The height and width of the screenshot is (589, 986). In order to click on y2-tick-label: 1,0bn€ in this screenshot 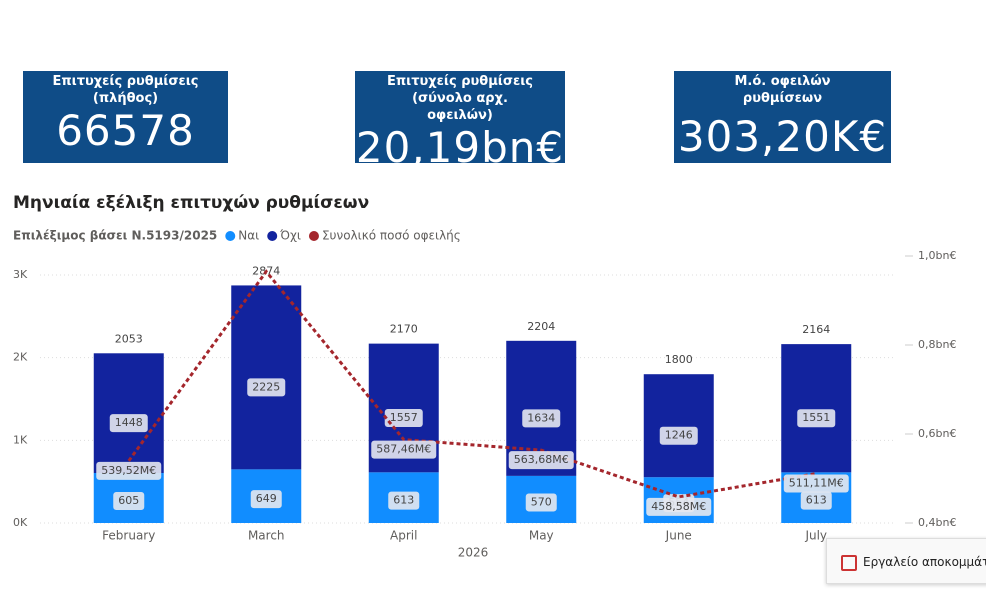, I will do `click(937, 255)`.